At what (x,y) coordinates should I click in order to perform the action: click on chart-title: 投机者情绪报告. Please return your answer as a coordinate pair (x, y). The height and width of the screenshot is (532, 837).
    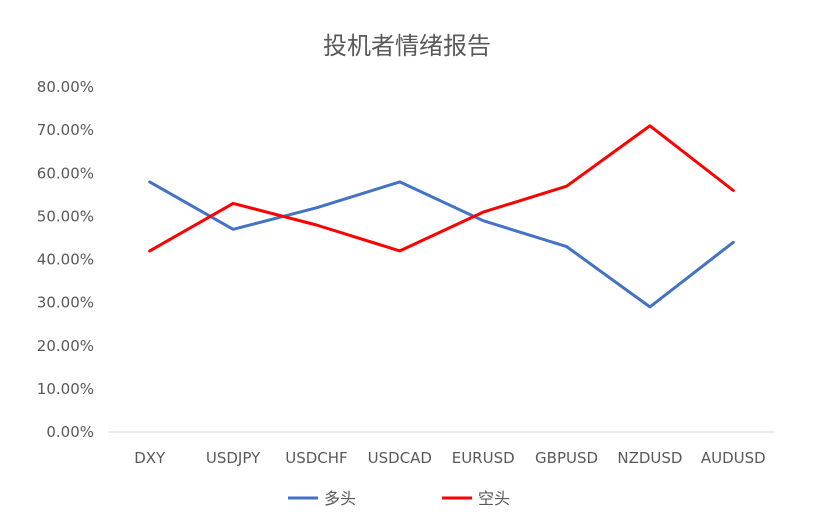
    Looking at the image, I should click on (407, 46).